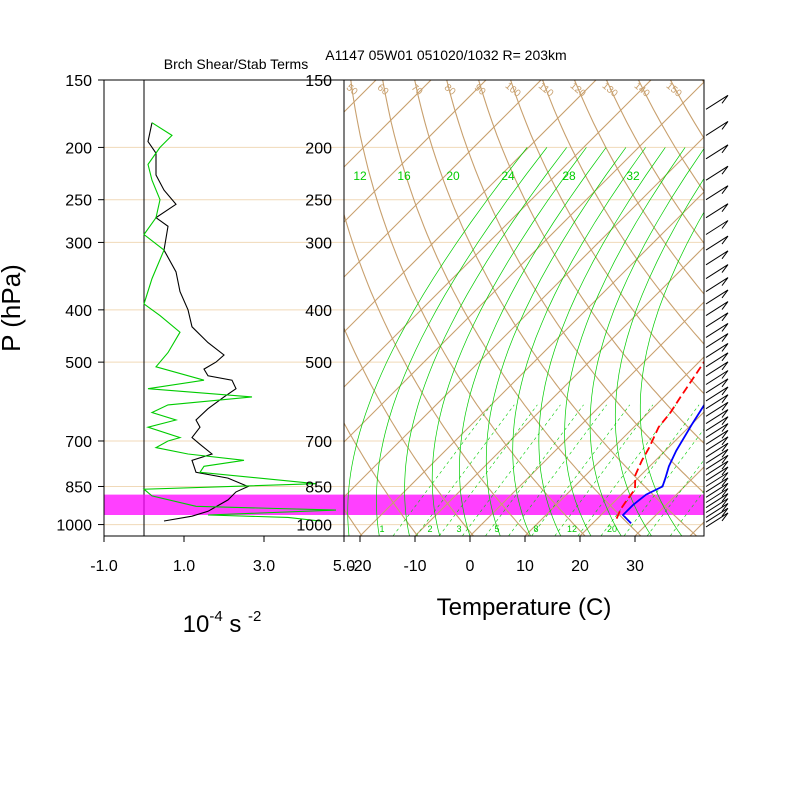 This screenshot has width=800, height=800. What do you see at coordinates (318, 487) in the screenshot?
I see `pressure-tick-label-mid: 850` at bounding box center [318, 487].